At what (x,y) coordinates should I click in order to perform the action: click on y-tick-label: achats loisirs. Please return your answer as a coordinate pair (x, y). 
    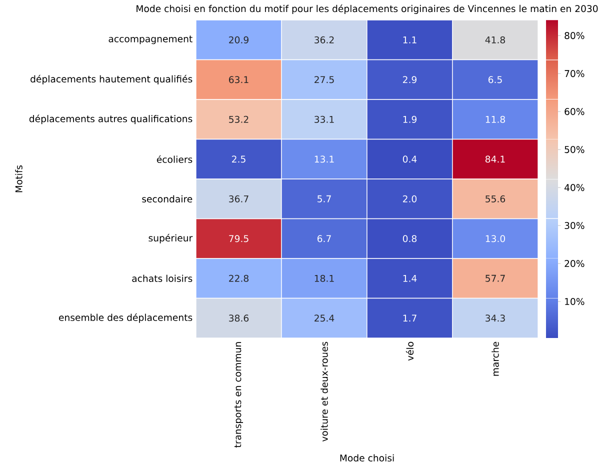
    Looking at the image, I should click on (162, 278).